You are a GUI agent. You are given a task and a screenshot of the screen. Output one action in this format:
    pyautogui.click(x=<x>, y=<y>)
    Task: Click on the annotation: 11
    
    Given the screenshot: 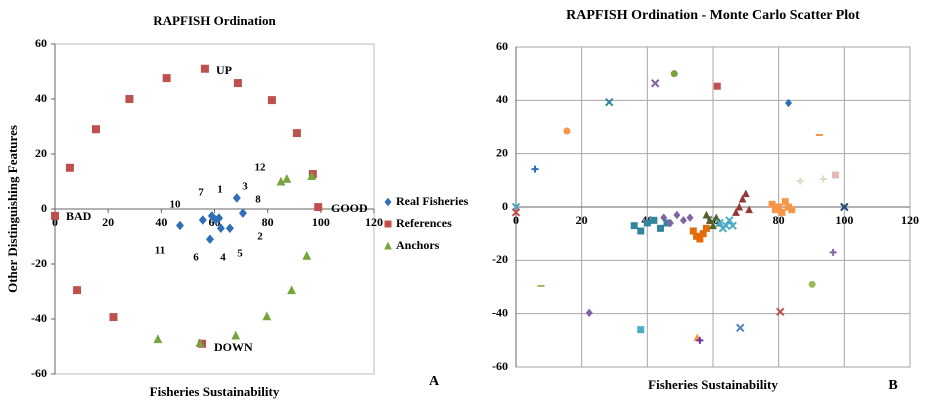 What is the action you would take?
    pyautogui.click(x=160, y=251)
    